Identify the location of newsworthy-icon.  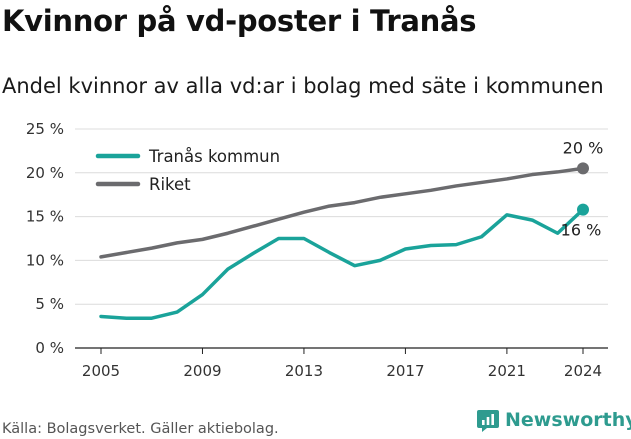
(488, 421).